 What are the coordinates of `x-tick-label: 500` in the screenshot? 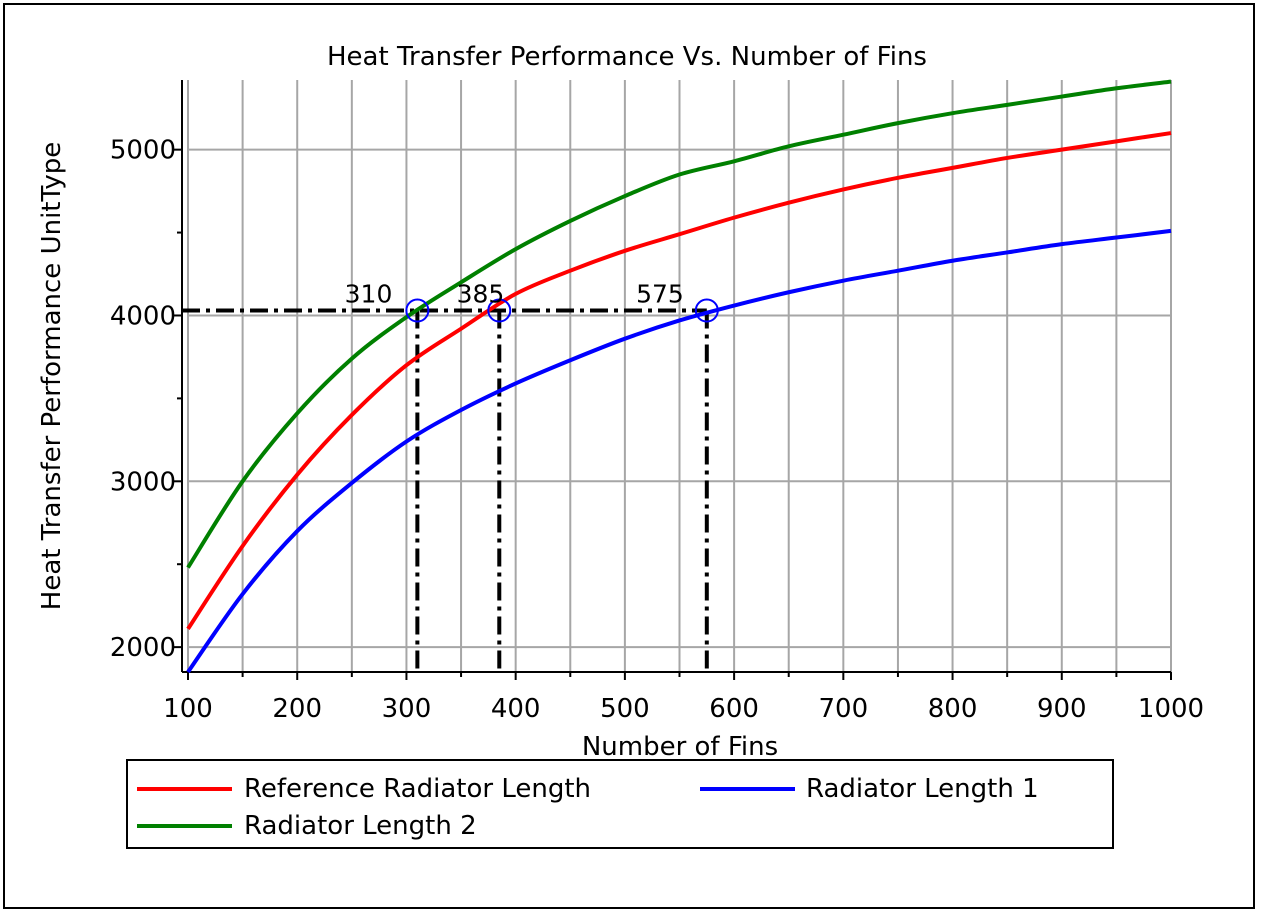 It's located at (625, 709).